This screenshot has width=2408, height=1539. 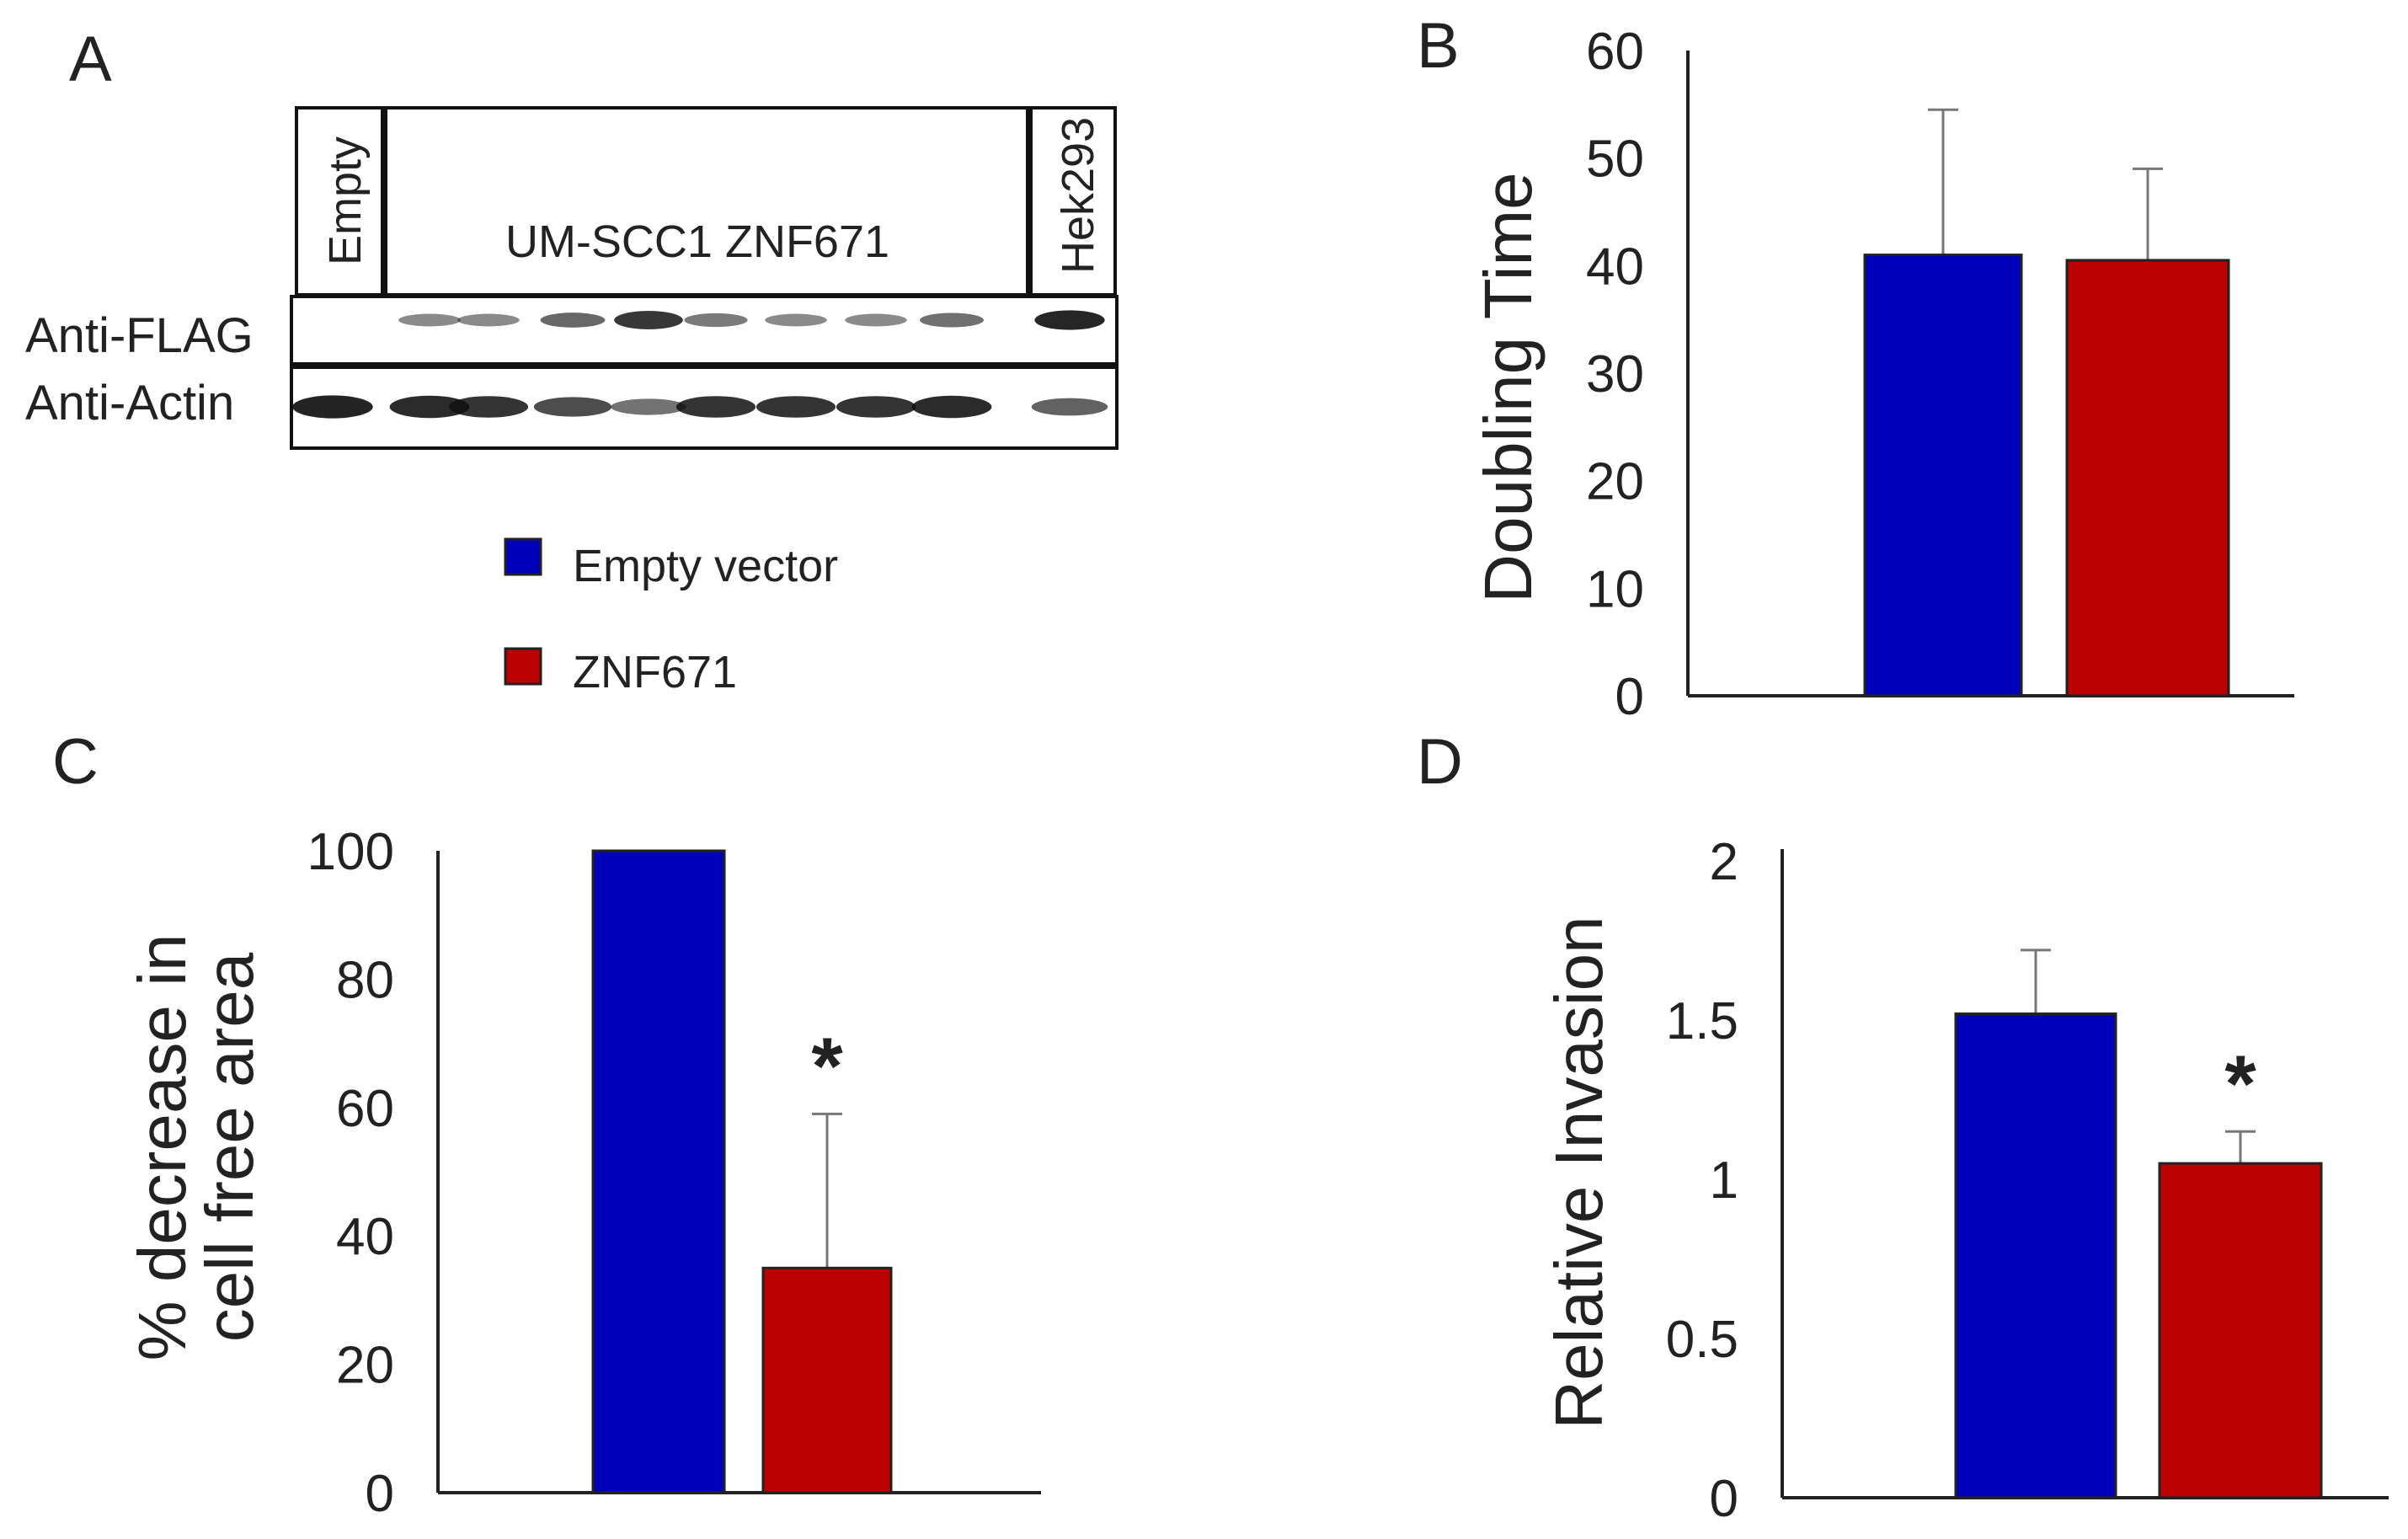 What do you see at coordinates (658, 1171) in the screenshot?
I see `bar-c-empty-vector` at bounding box center [658, 1171].